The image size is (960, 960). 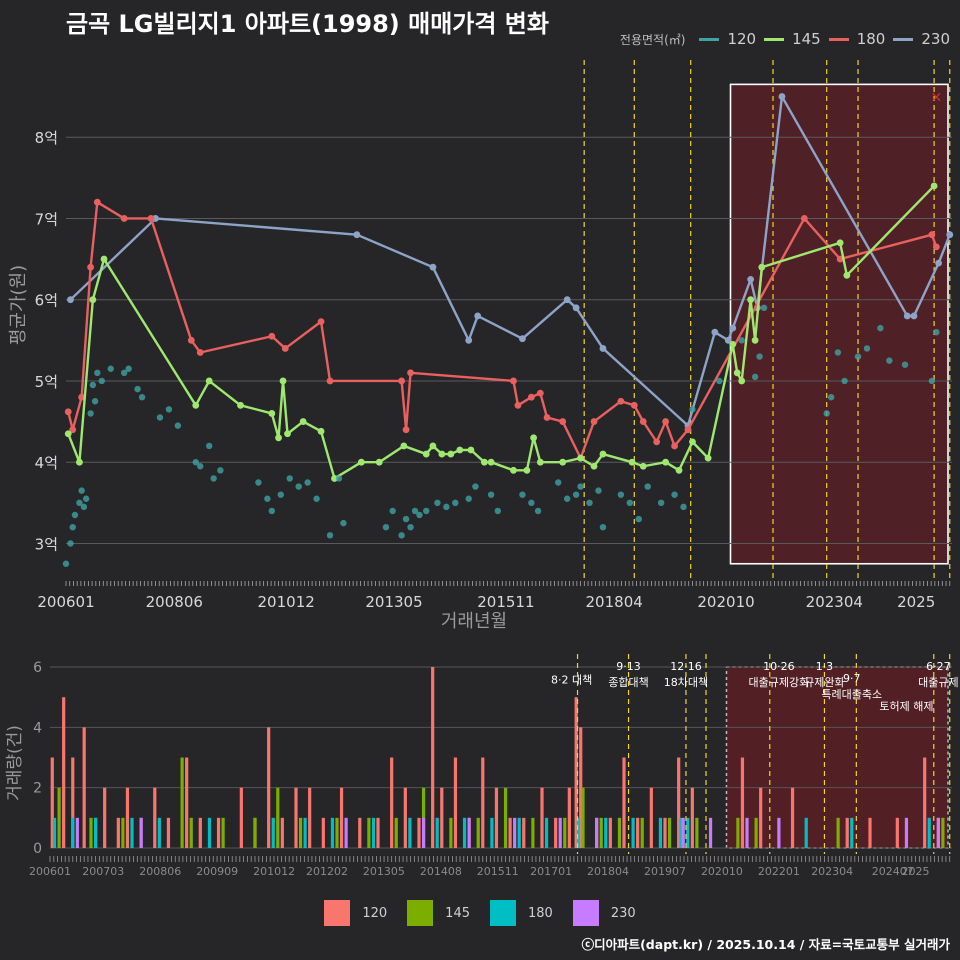 What do you see at coordinates (46, 463) in the screenshot?
I see `y-tick-label: 4억` at bounding box center [46, 463].